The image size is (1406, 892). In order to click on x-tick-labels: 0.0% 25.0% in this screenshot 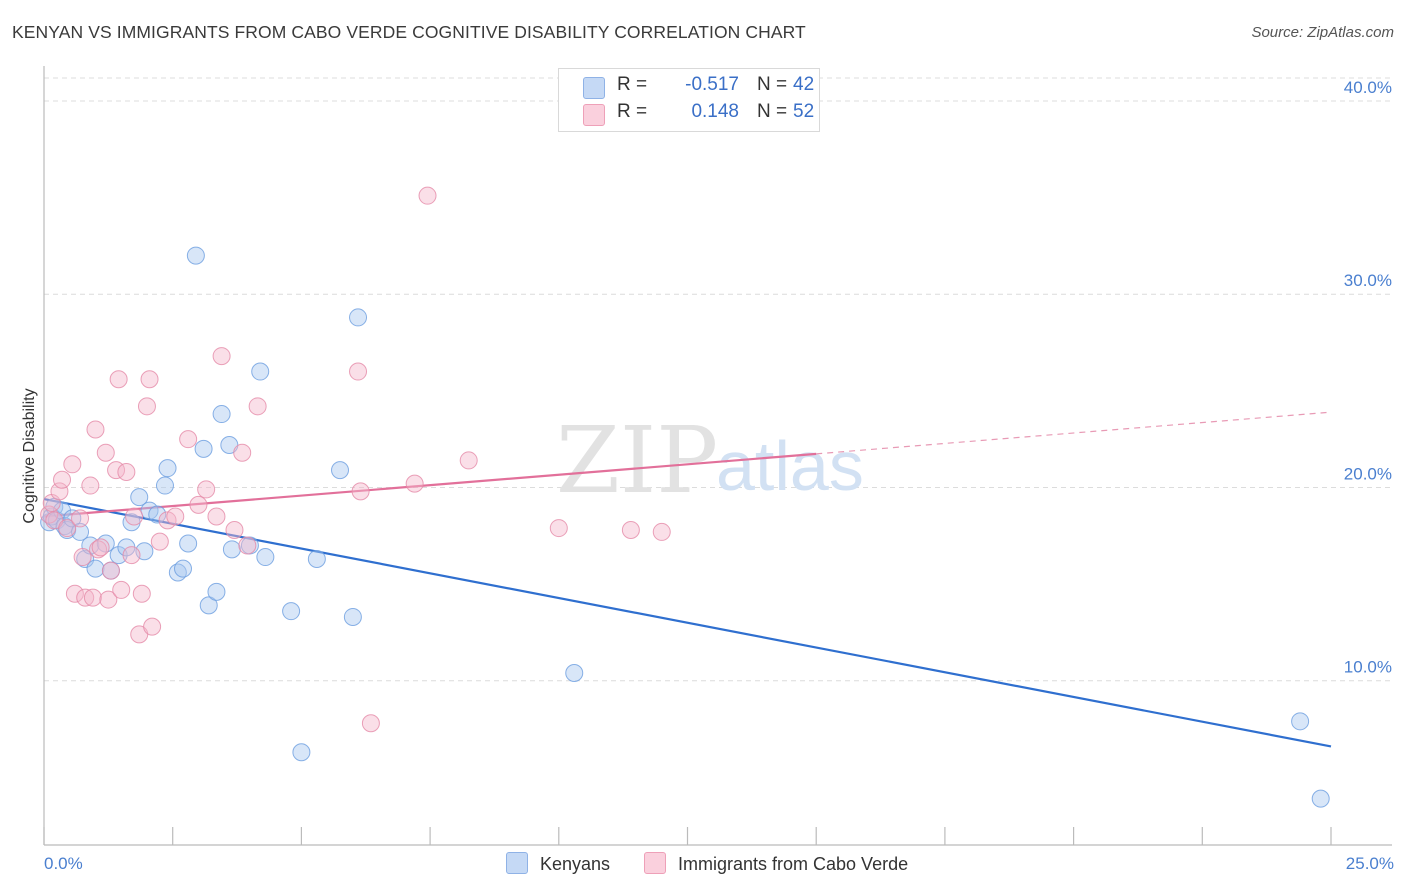, I will do `click(719, 863)`.